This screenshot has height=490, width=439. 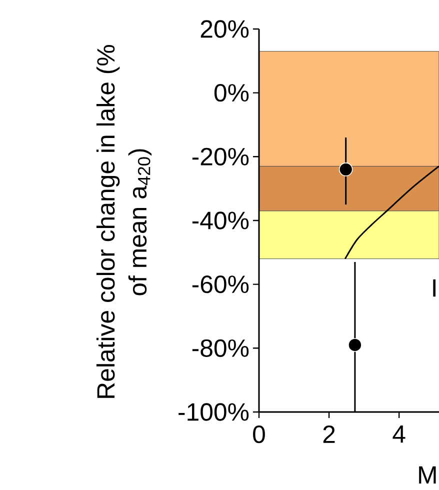 I want to click on y-tick-label: -80%, so click(x=220, y=348).